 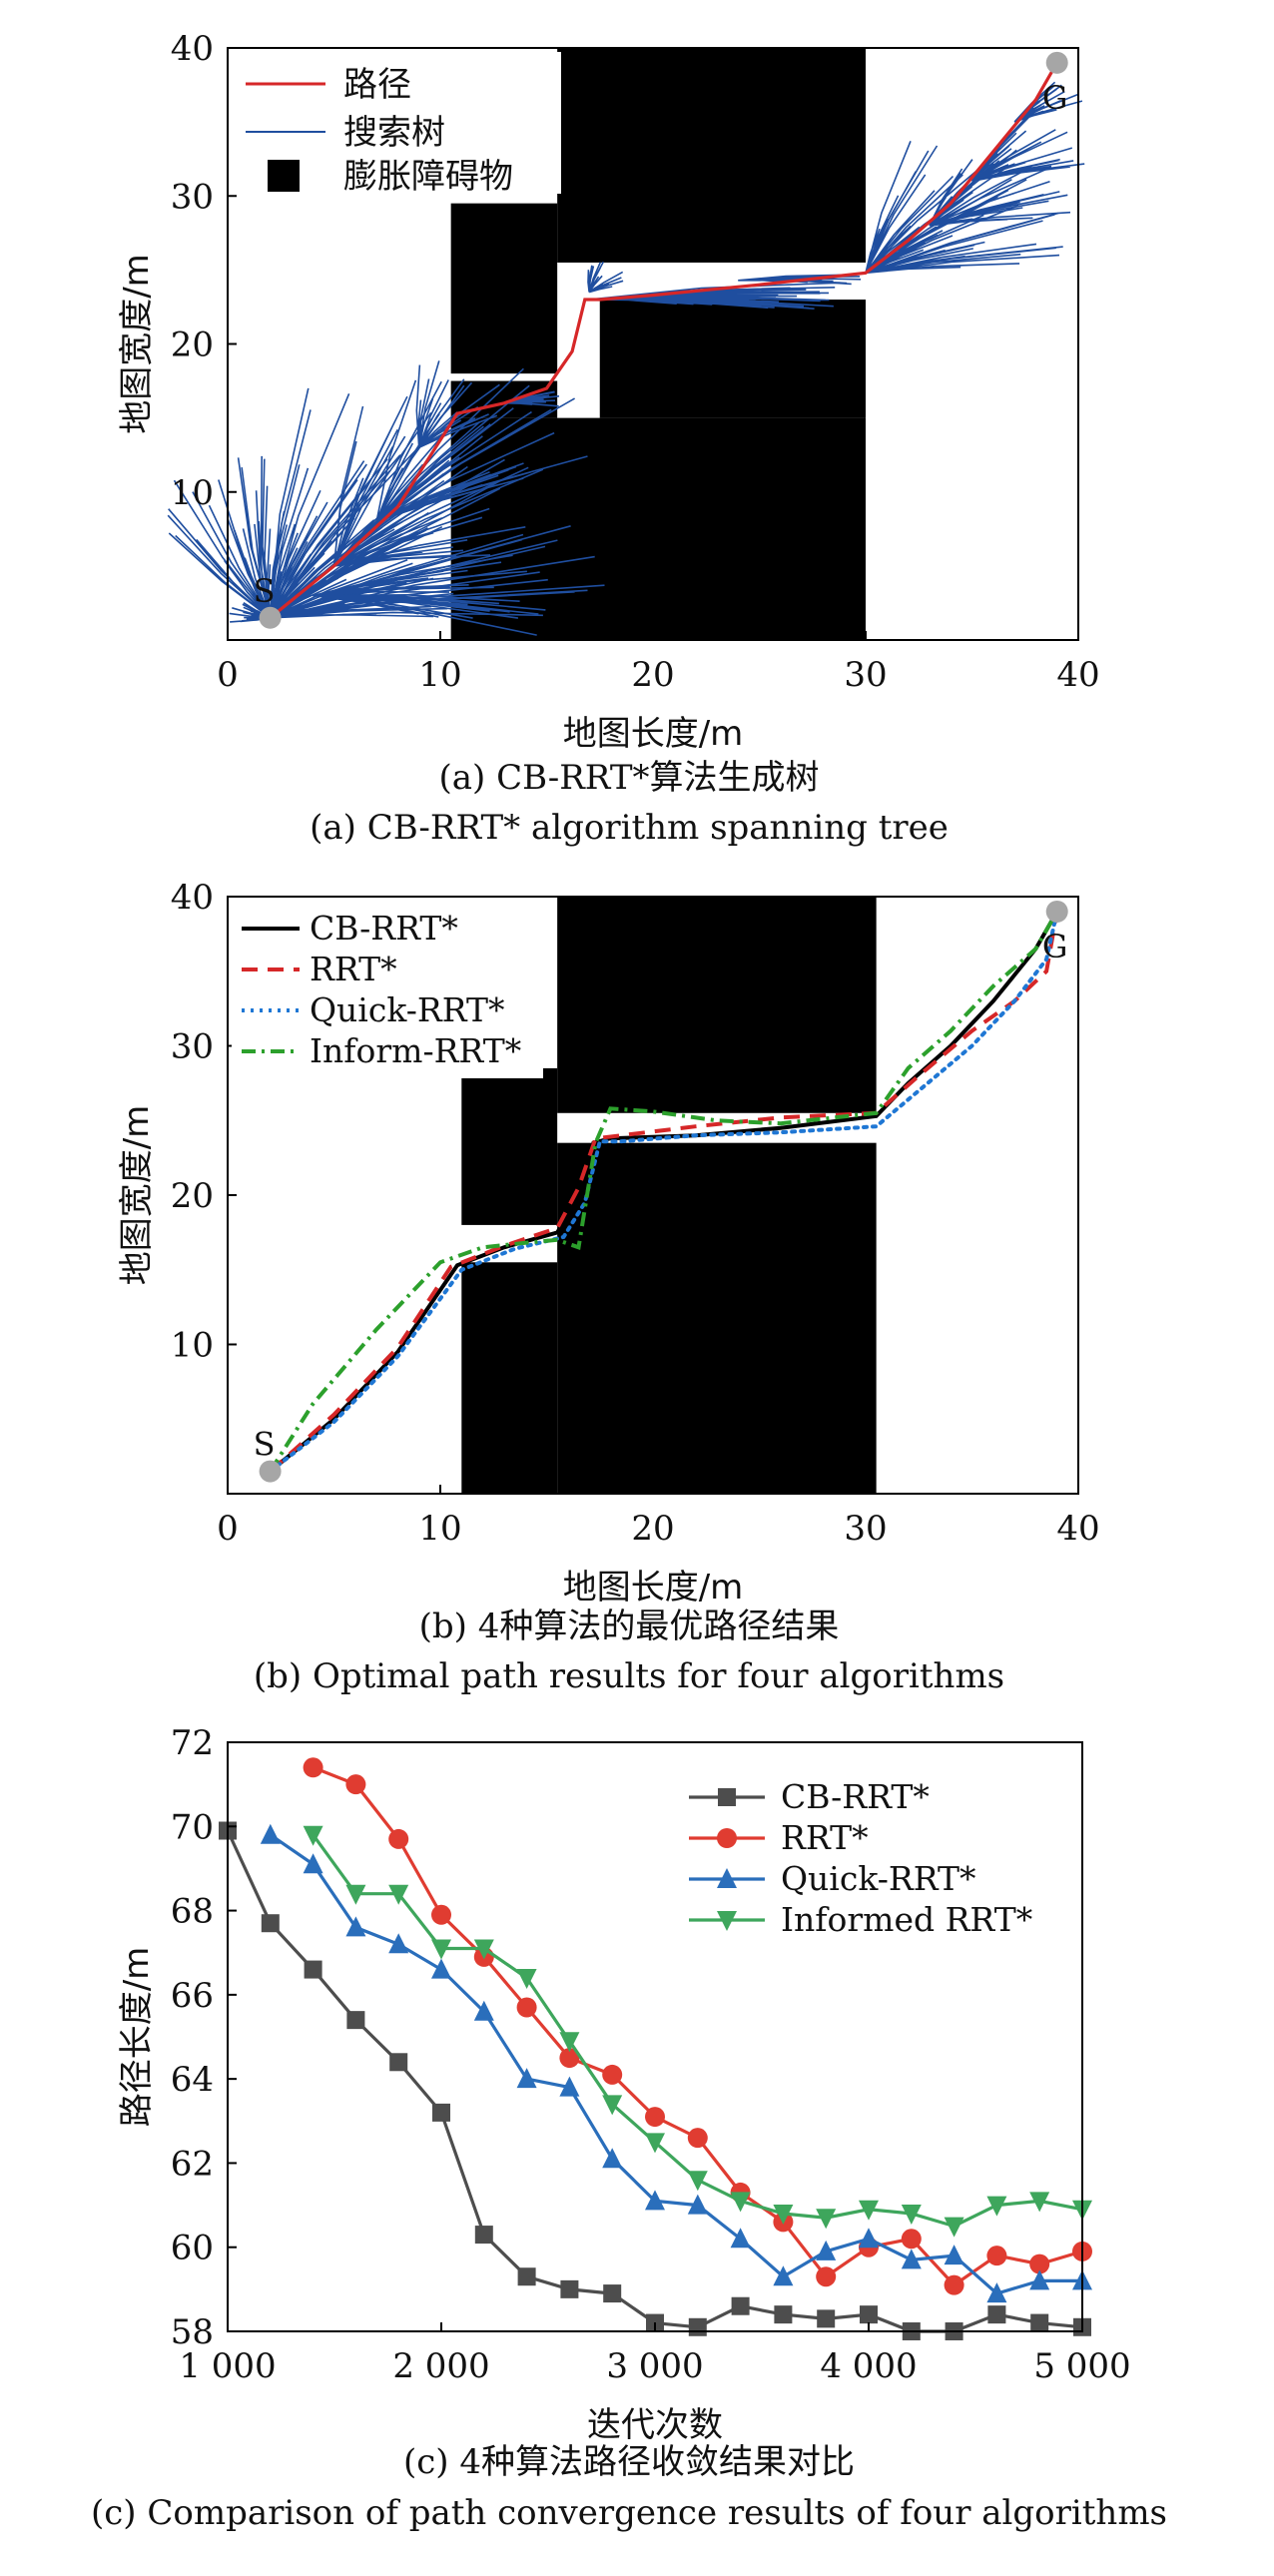 I want to click on b-xtick-label: 10, so click(x=439, y=1529).